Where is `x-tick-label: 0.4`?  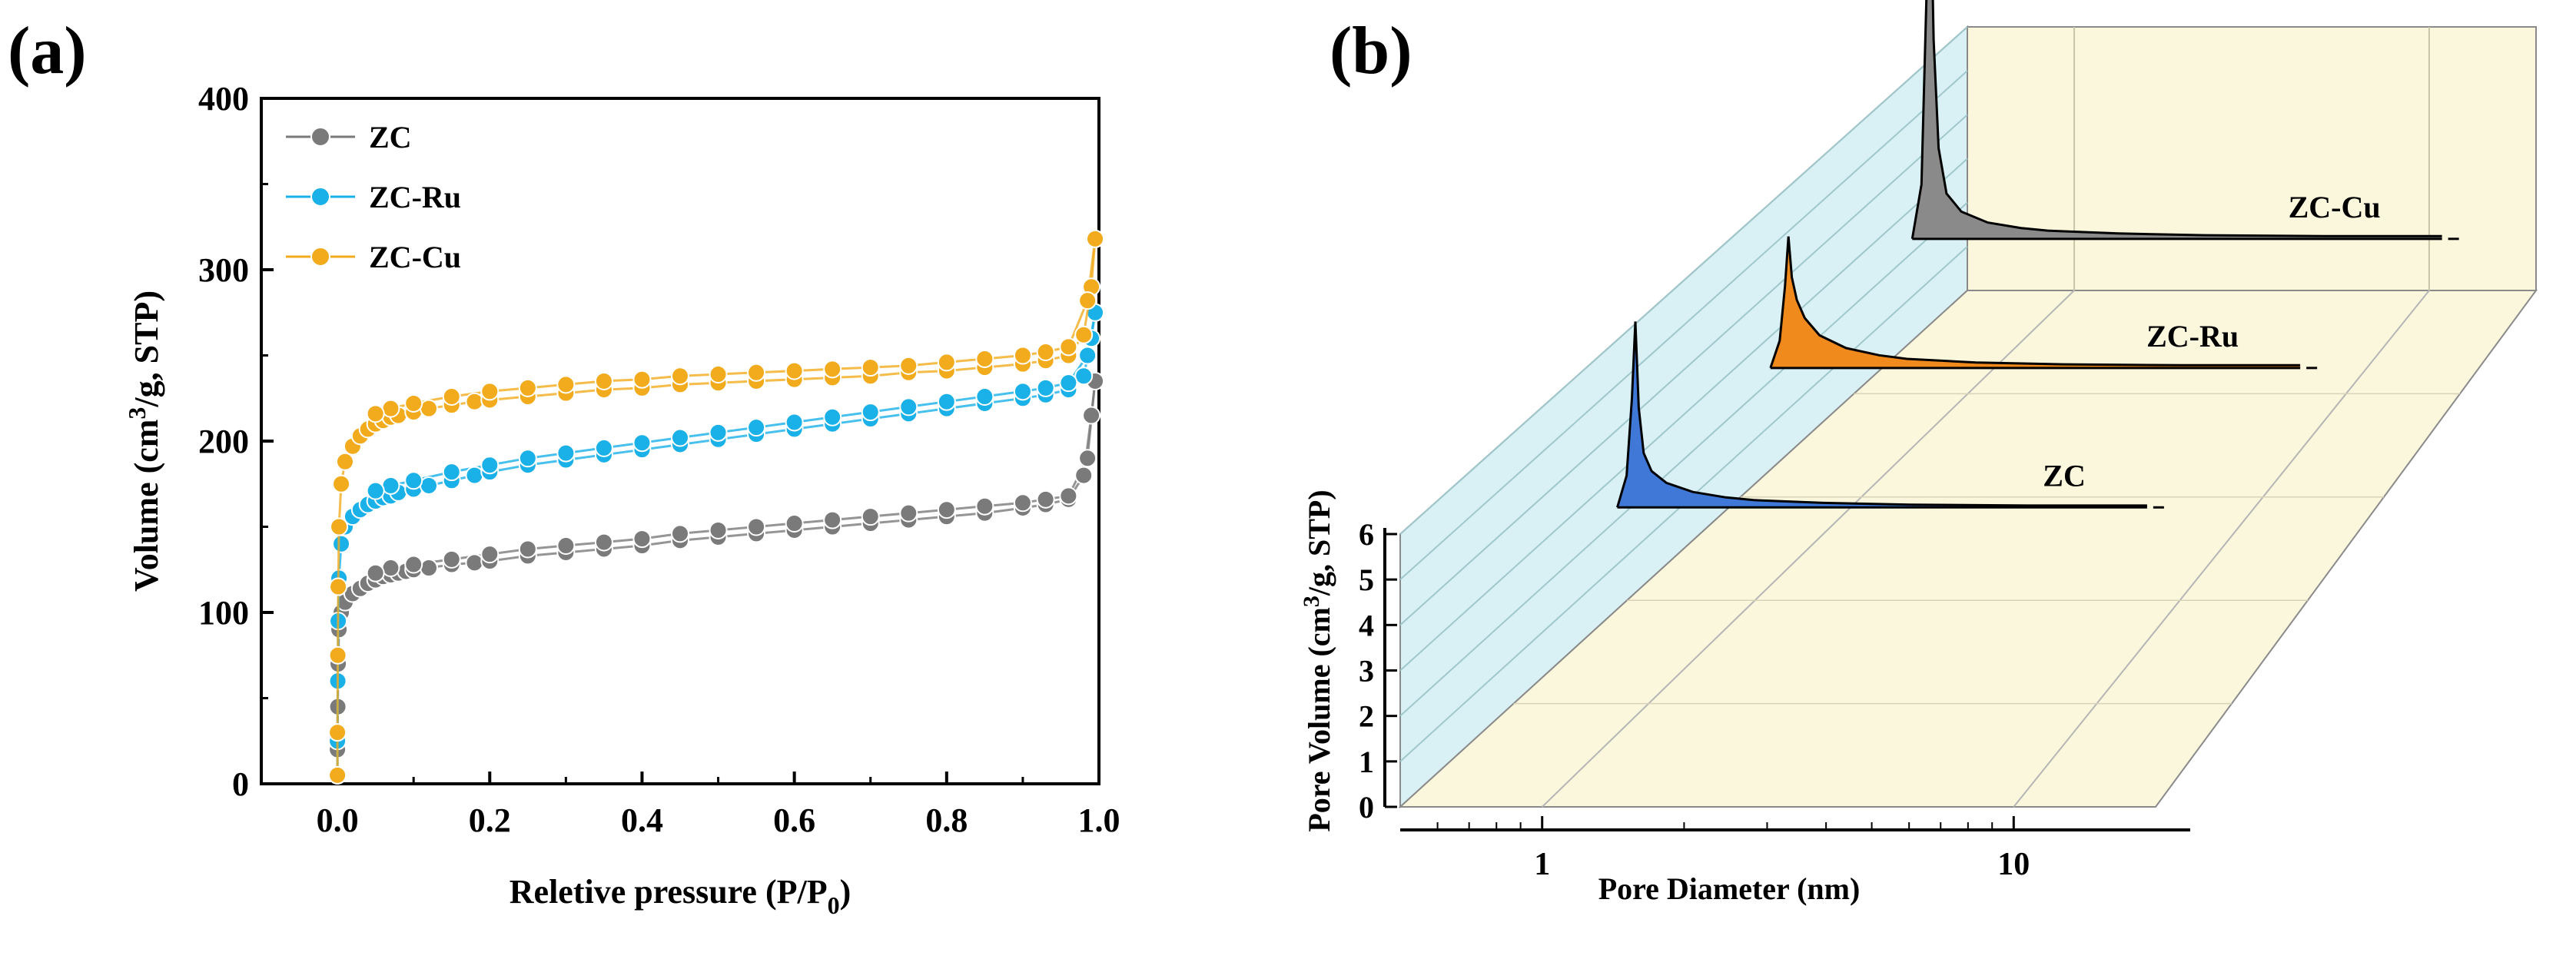
x-tick-label: 0.4 is located at coordinates (642, 820).